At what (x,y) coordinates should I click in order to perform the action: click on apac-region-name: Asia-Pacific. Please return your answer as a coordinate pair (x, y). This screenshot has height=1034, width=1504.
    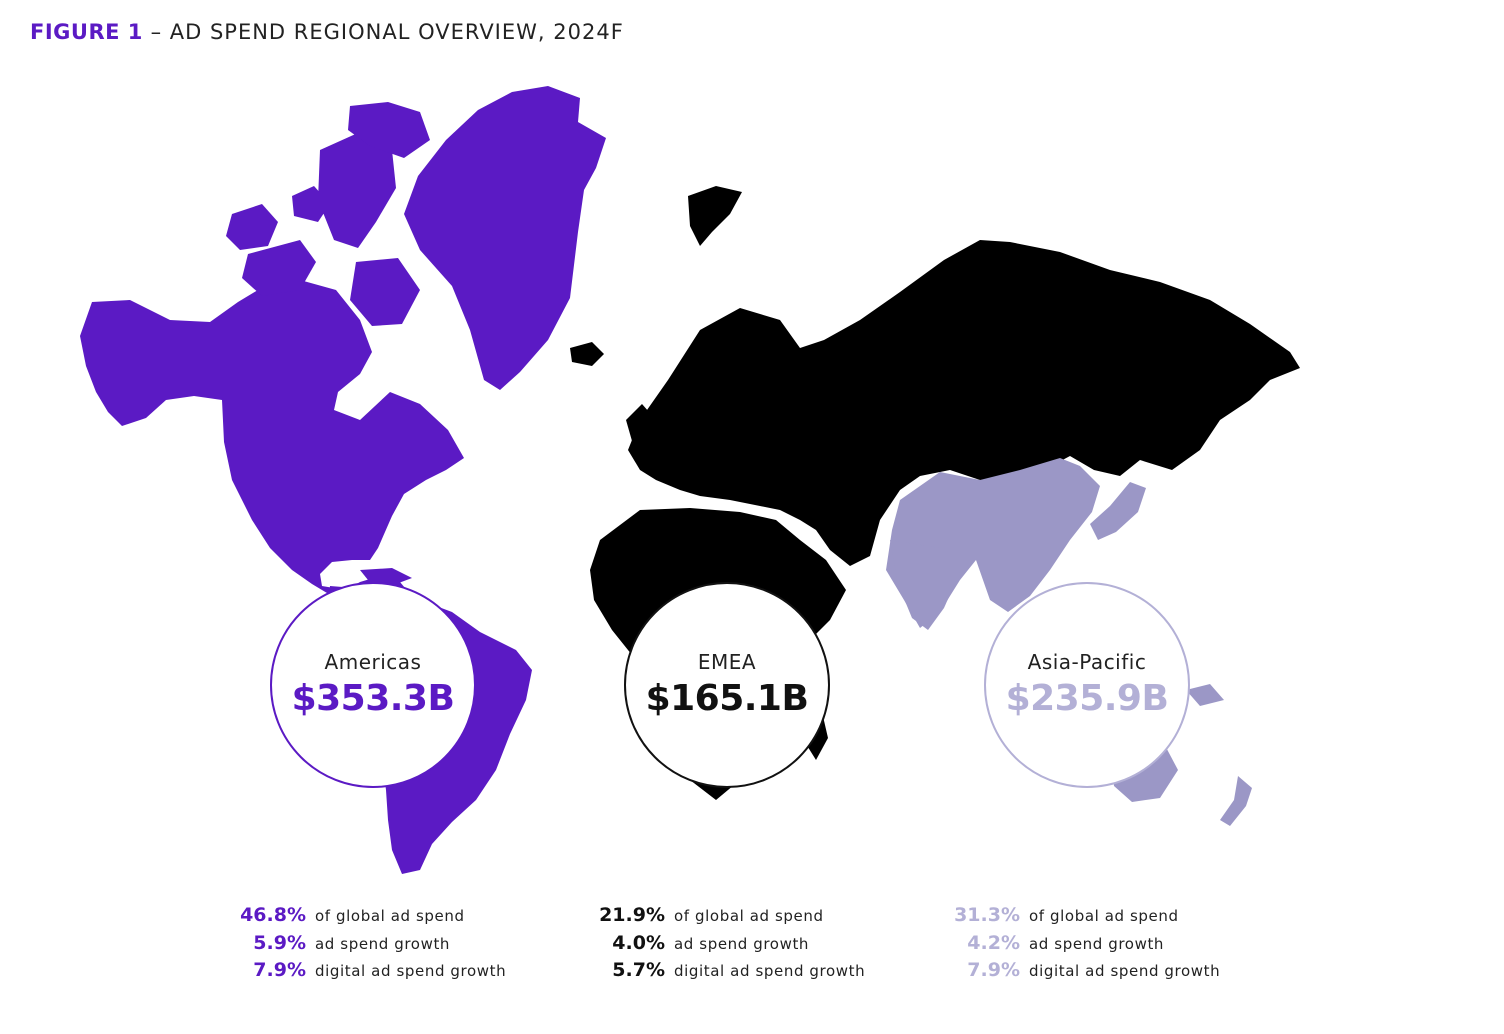
    Looking at the image, I should click on (1087, 662).